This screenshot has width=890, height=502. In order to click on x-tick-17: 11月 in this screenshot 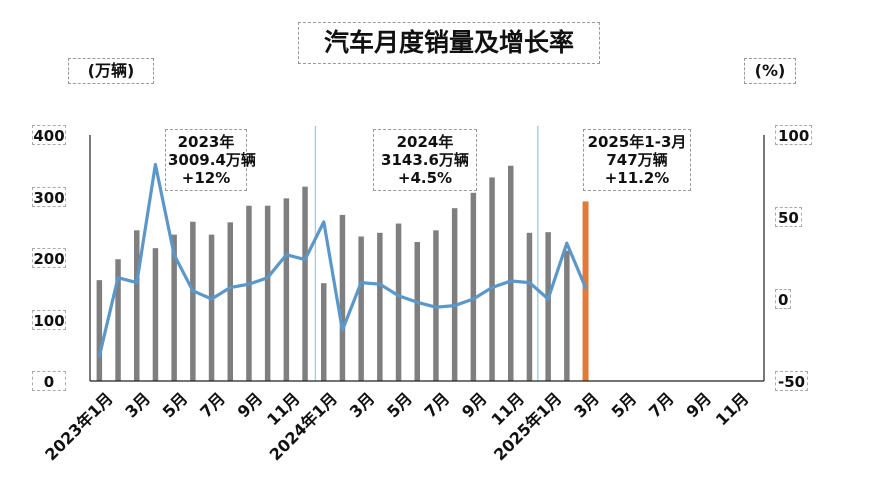, I will do `click(732, 409)`.